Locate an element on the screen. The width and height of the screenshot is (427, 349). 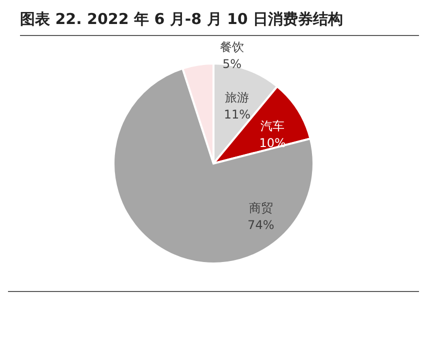
slice-label: 商贸 is located at coordinates (260, 207).